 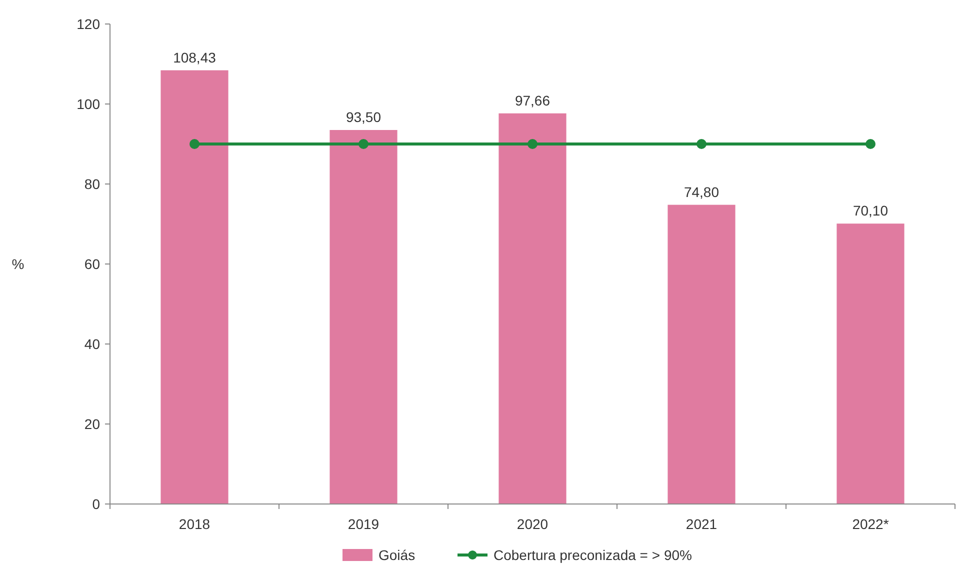 What do you see at coordinates (871, 524) in the screenshot?
I see `x-tick-label: 2022*` at bounding box center [871, 524].